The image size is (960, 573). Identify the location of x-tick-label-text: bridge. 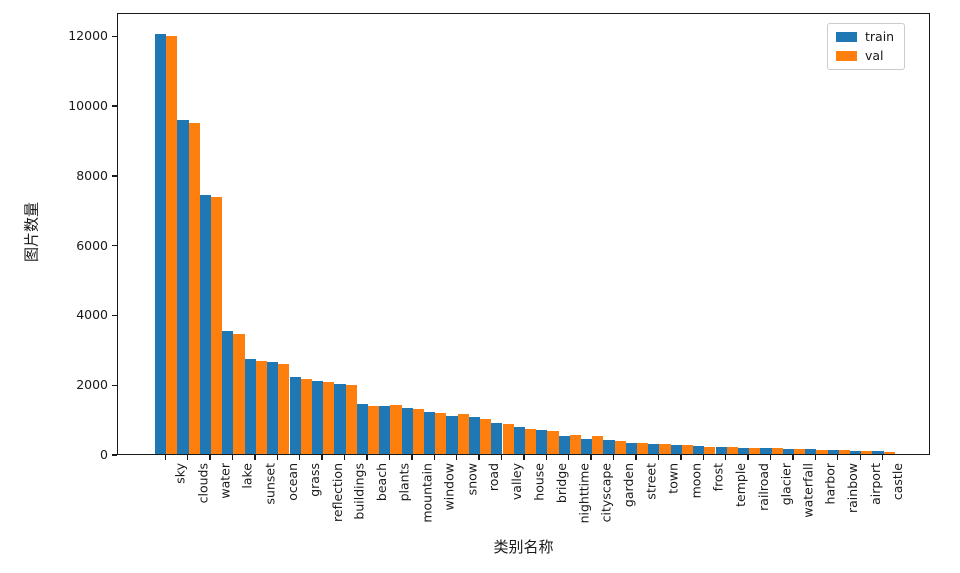
(561, 483).